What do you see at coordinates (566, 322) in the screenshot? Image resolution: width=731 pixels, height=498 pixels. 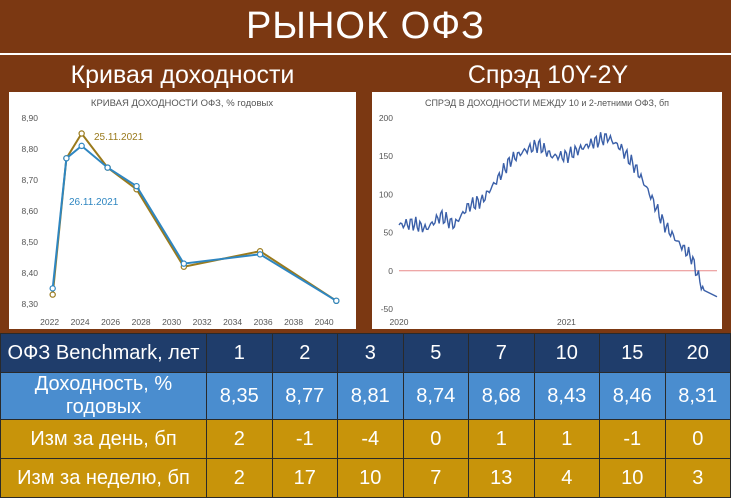 I see `x-tick-label: 2021` at bounding box center [566, 322].